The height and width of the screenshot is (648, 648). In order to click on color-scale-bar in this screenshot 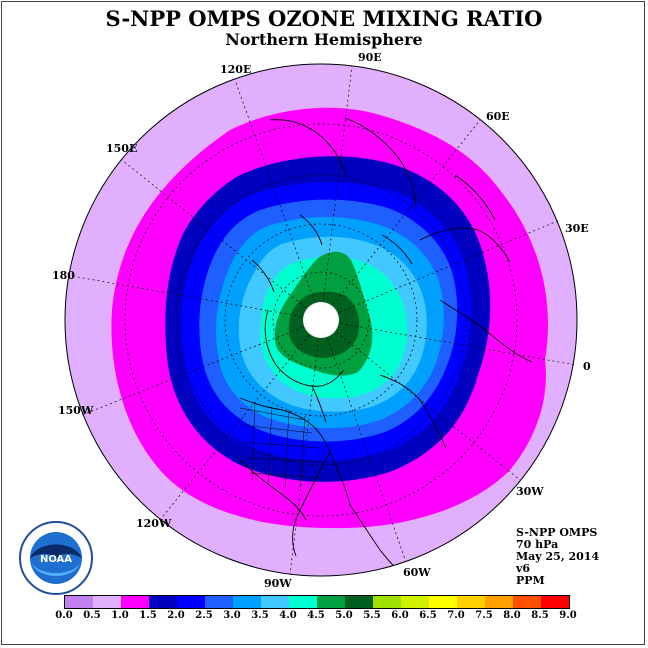, I will do `click(317, 602)`.